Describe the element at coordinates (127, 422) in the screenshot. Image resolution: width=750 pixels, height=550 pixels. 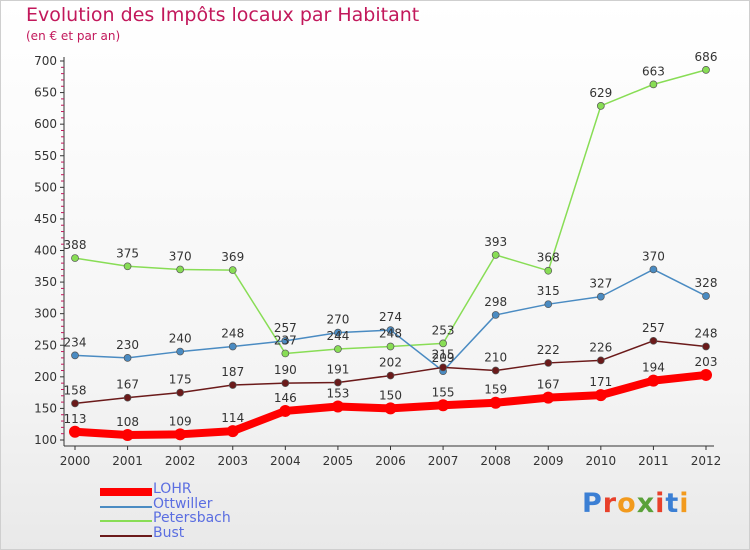
I see `data-label-lohr: 108` at that location.